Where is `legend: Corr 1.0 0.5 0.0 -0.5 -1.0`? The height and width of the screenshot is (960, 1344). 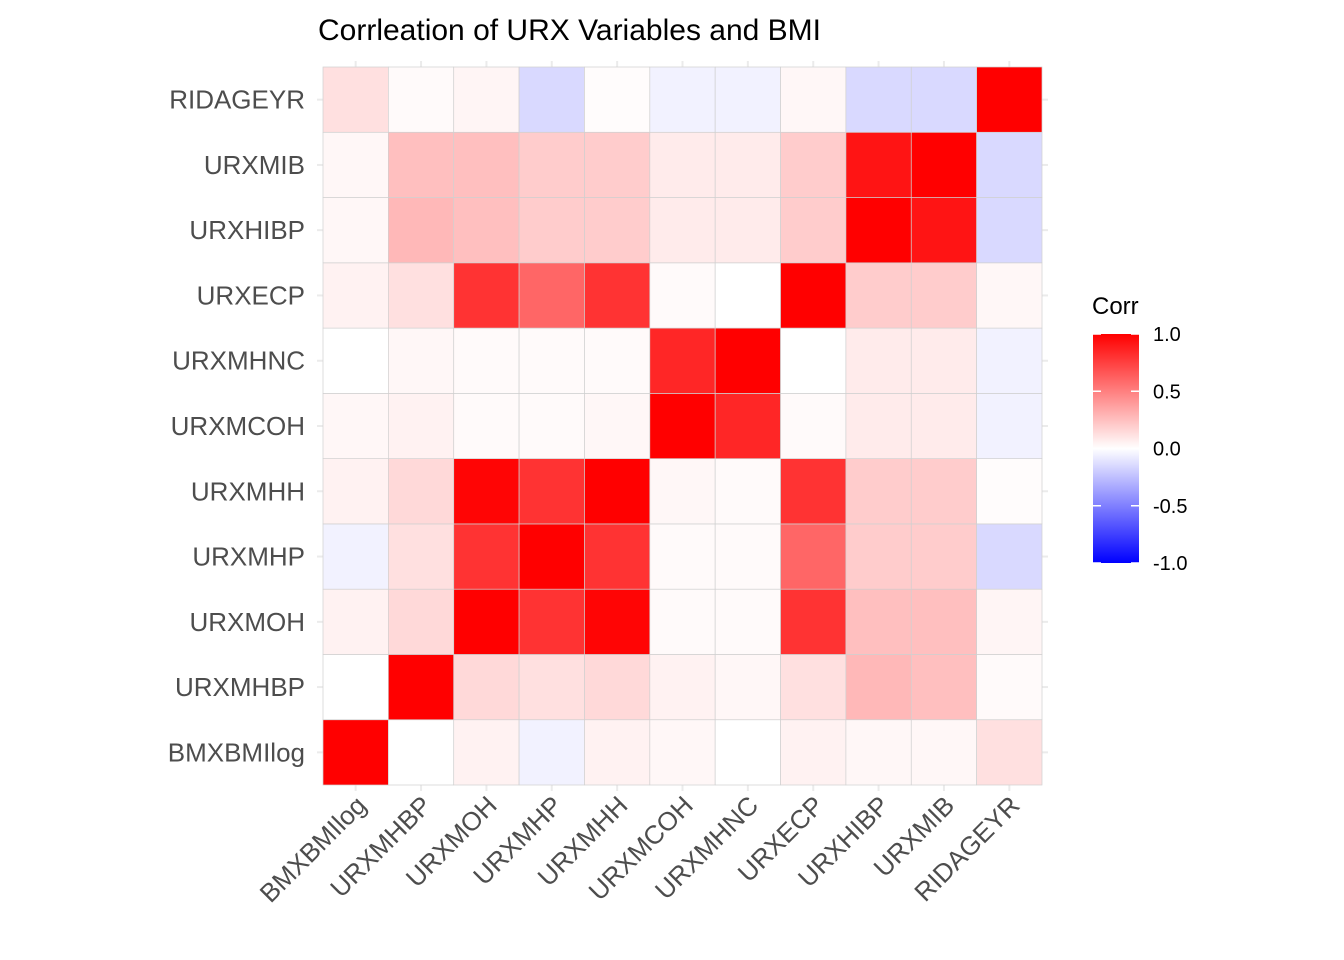 legend: Corr 1.0 0.5 0.0 -0.5 -1.0 is located at coordinates (1139, 434).